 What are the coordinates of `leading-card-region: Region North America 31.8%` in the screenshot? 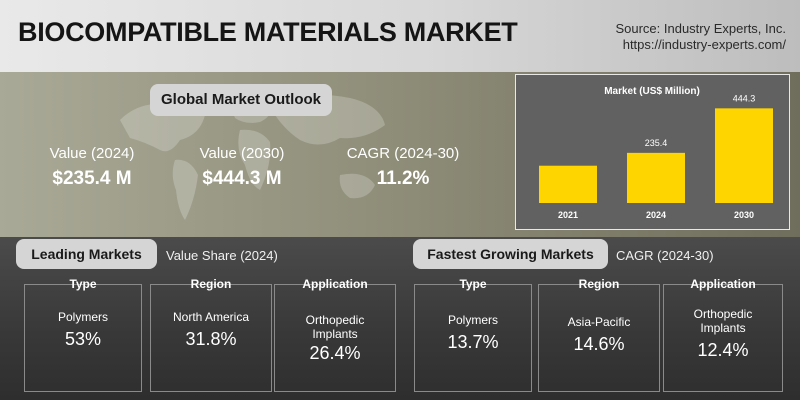 It's located at (211, 334).